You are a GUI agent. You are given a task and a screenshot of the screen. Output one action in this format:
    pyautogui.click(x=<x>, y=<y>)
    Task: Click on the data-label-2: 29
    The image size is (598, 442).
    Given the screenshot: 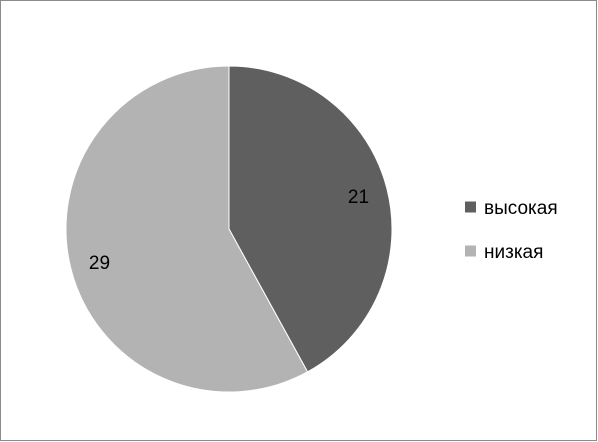 What is the action you would take?
    pyautogui.click(x=99, y=263)
    